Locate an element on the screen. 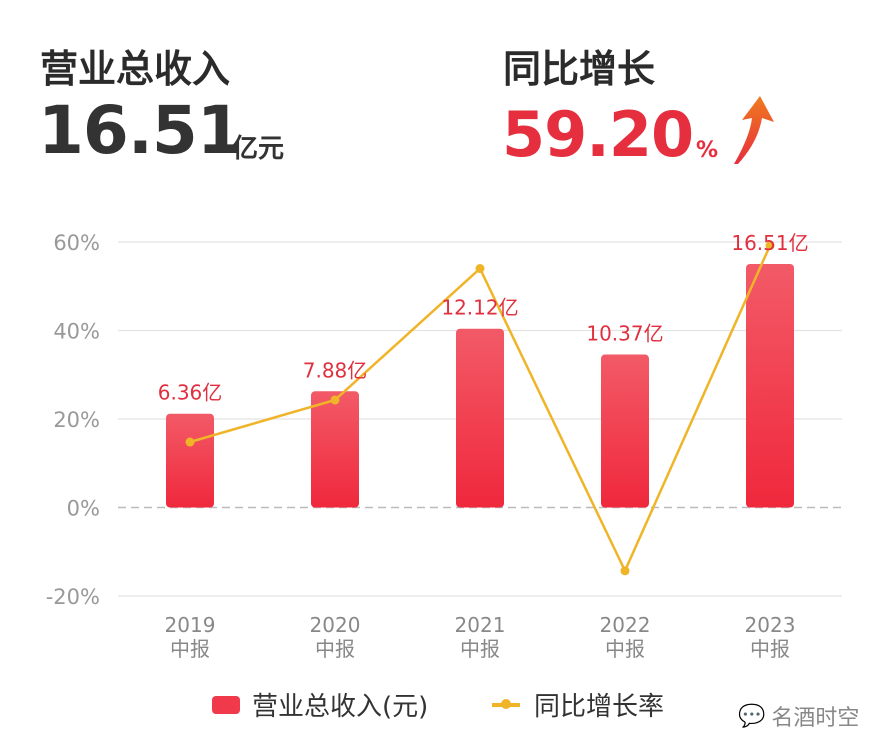  bar-data-label: 6.36亿 is located at coordinates (190, 393).